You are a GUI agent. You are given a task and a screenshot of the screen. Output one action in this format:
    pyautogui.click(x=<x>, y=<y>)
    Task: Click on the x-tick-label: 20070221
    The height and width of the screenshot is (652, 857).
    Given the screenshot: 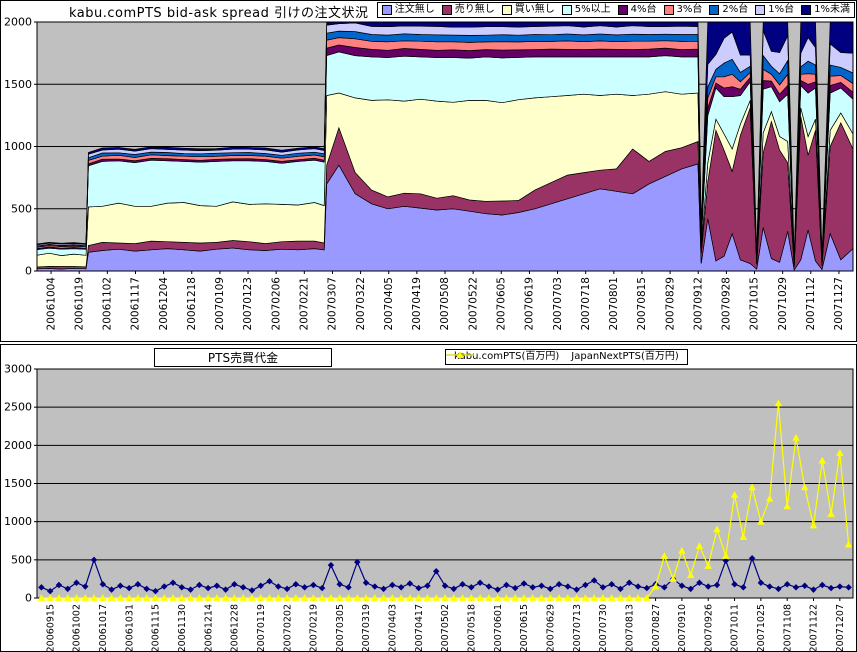 What is the action you would take?
    pyautogui.click(x=305, y=303)
    